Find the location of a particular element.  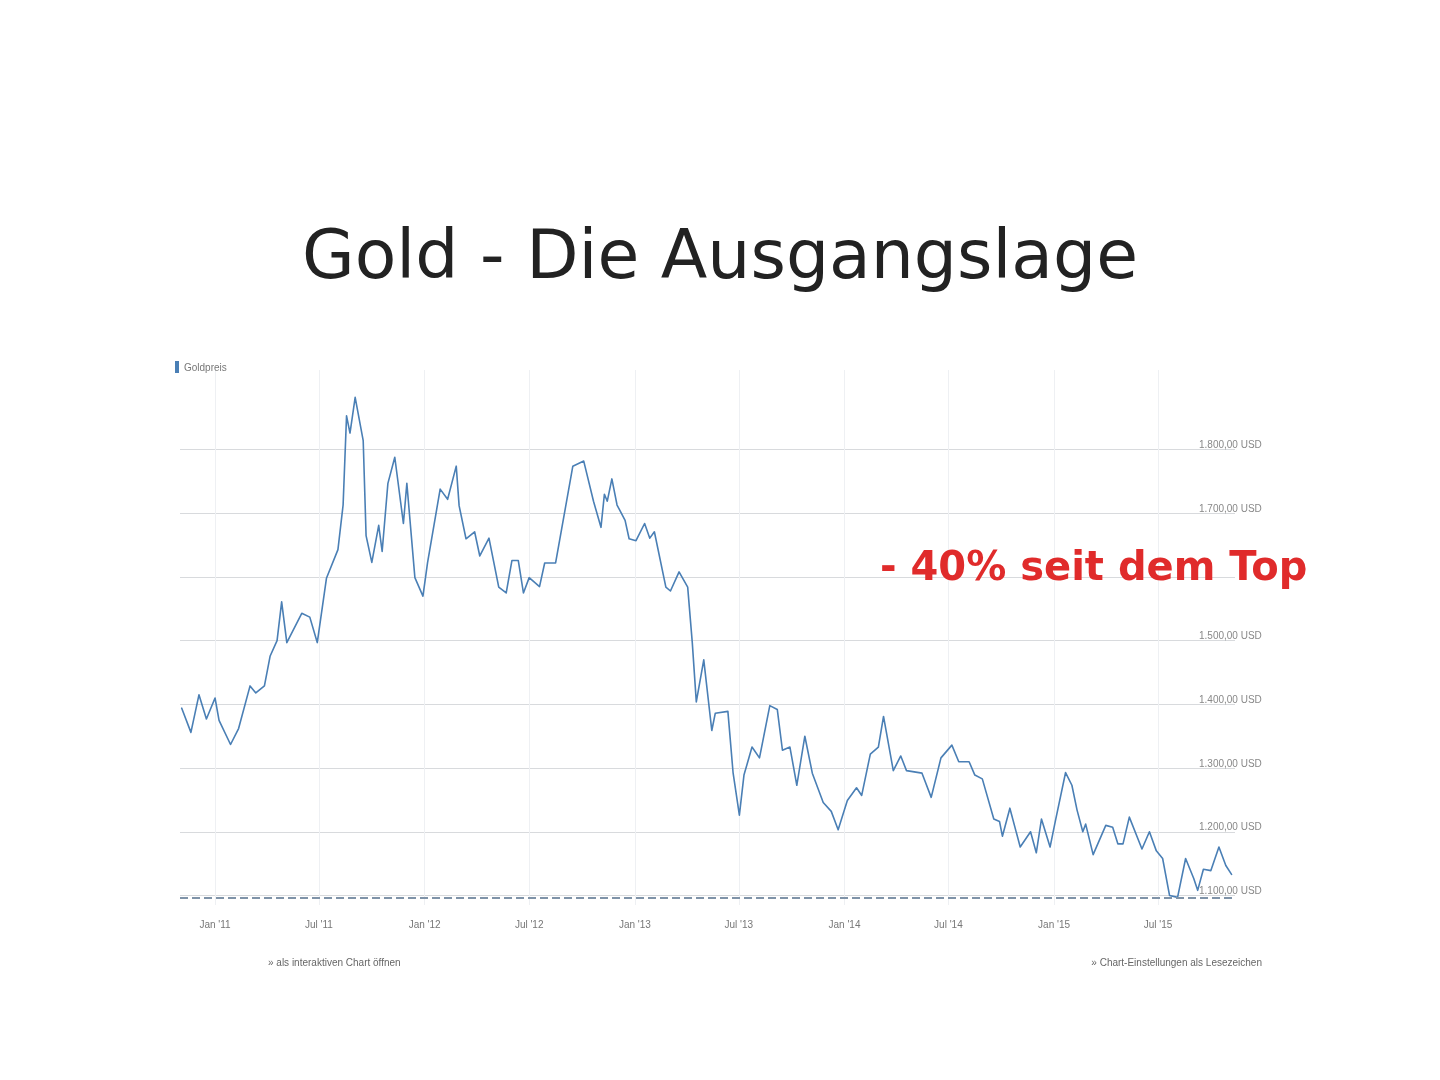

y-tick-label: 1.700,00 USD is located at coordinates (1230, 508).